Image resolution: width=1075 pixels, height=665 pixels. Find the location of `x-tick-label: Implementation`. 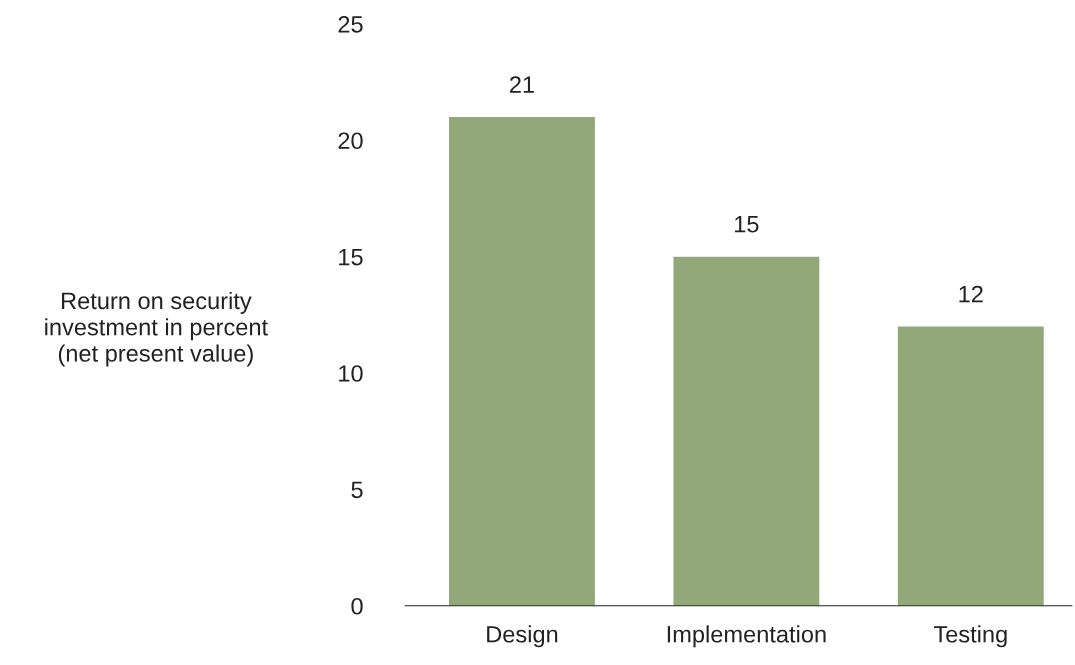

x-tick-label: Implementation is located at coordinates (746, 636).